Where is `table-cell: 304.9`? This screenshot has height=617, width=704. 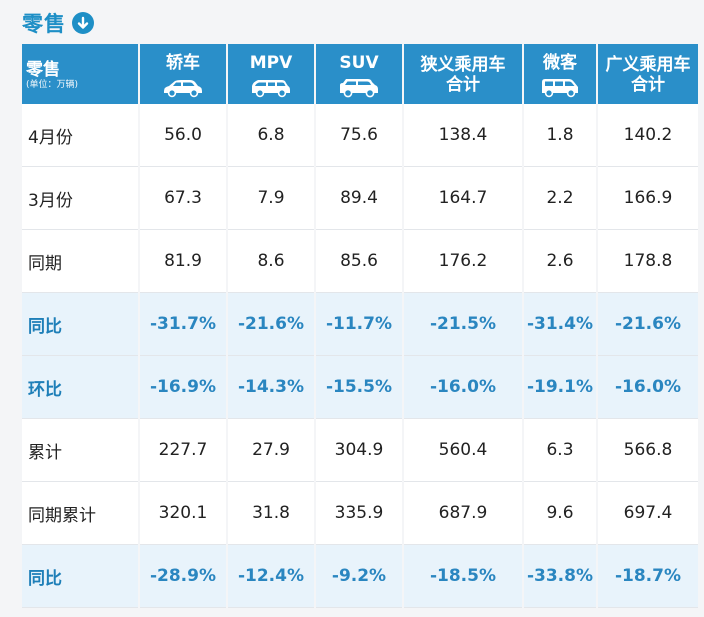 table-cell: 304.9 is located at coordinates (359, 450).